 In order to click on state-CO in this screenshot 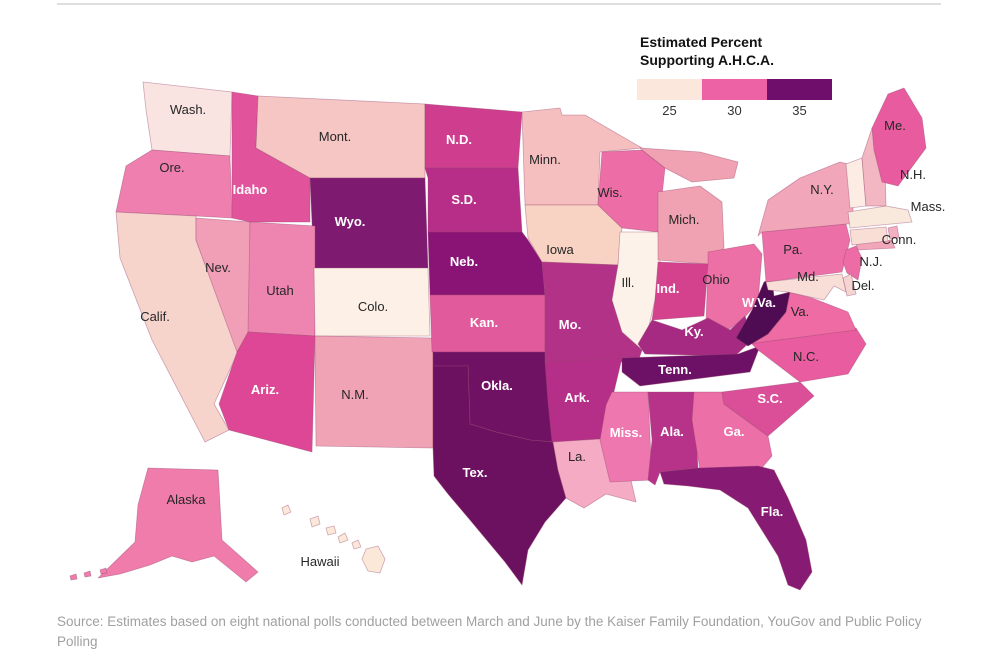, I will do `click(372, 302)`.